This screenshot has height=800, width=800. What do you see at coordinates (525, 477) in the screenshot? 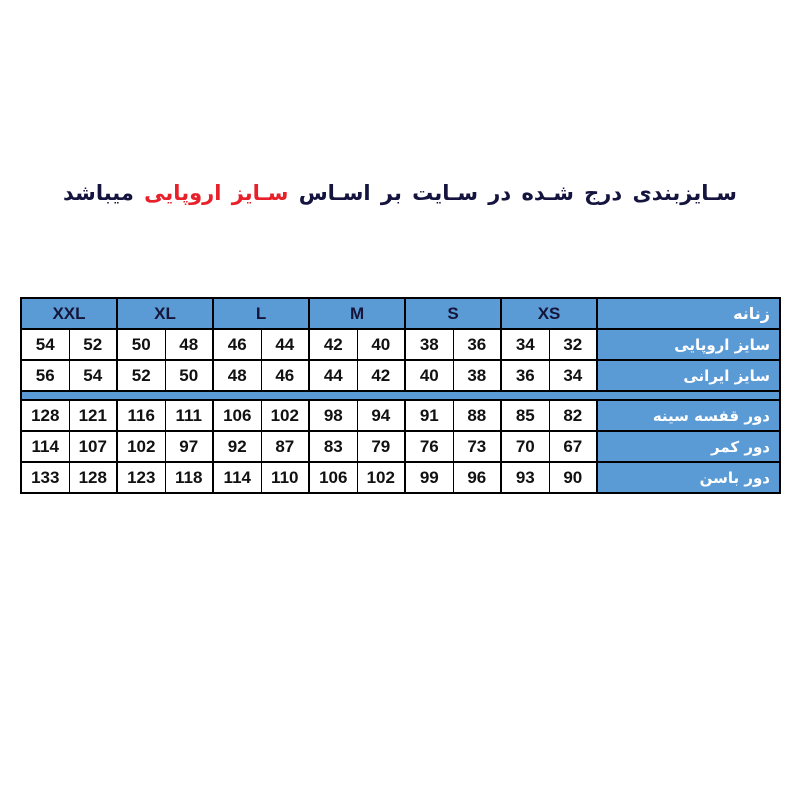
I see `size-value-cell: 93` at bounding box center [525, 477].